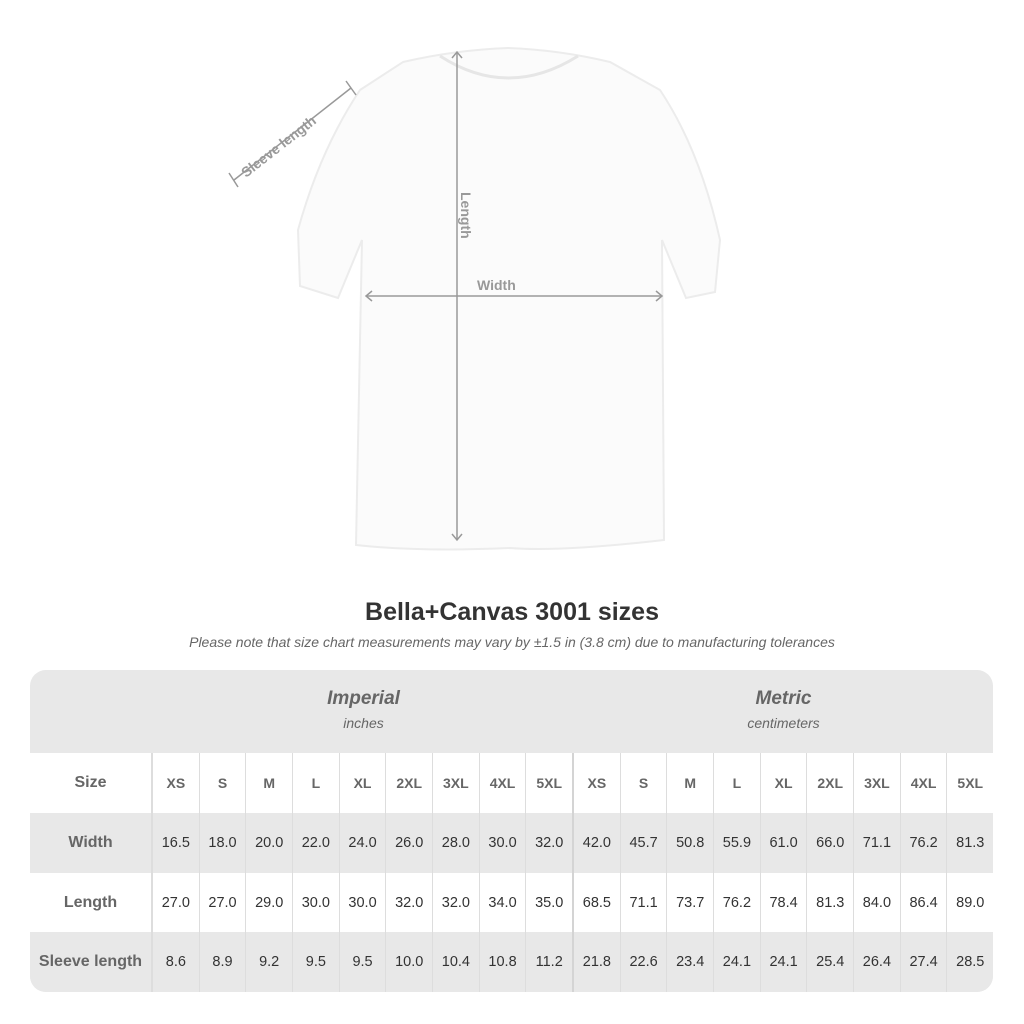 Image resolution: width=1024 pixels, height=1024 pixels. Describe the element at coordinates (512, 612) in the screenshot. I see `page-title: Bella+Canvas 3001 sizes` at that location.